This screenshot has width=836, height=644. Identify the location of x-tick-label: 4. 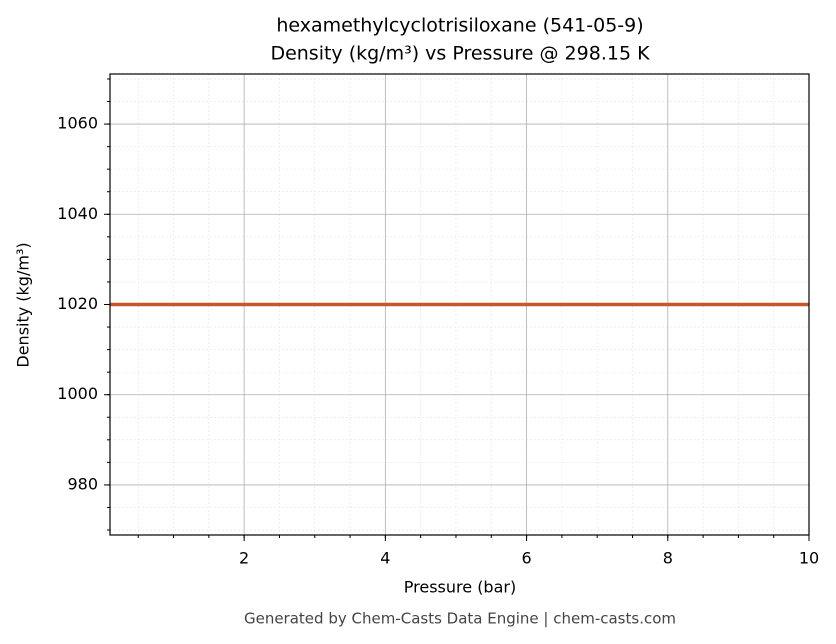
(385, 558).